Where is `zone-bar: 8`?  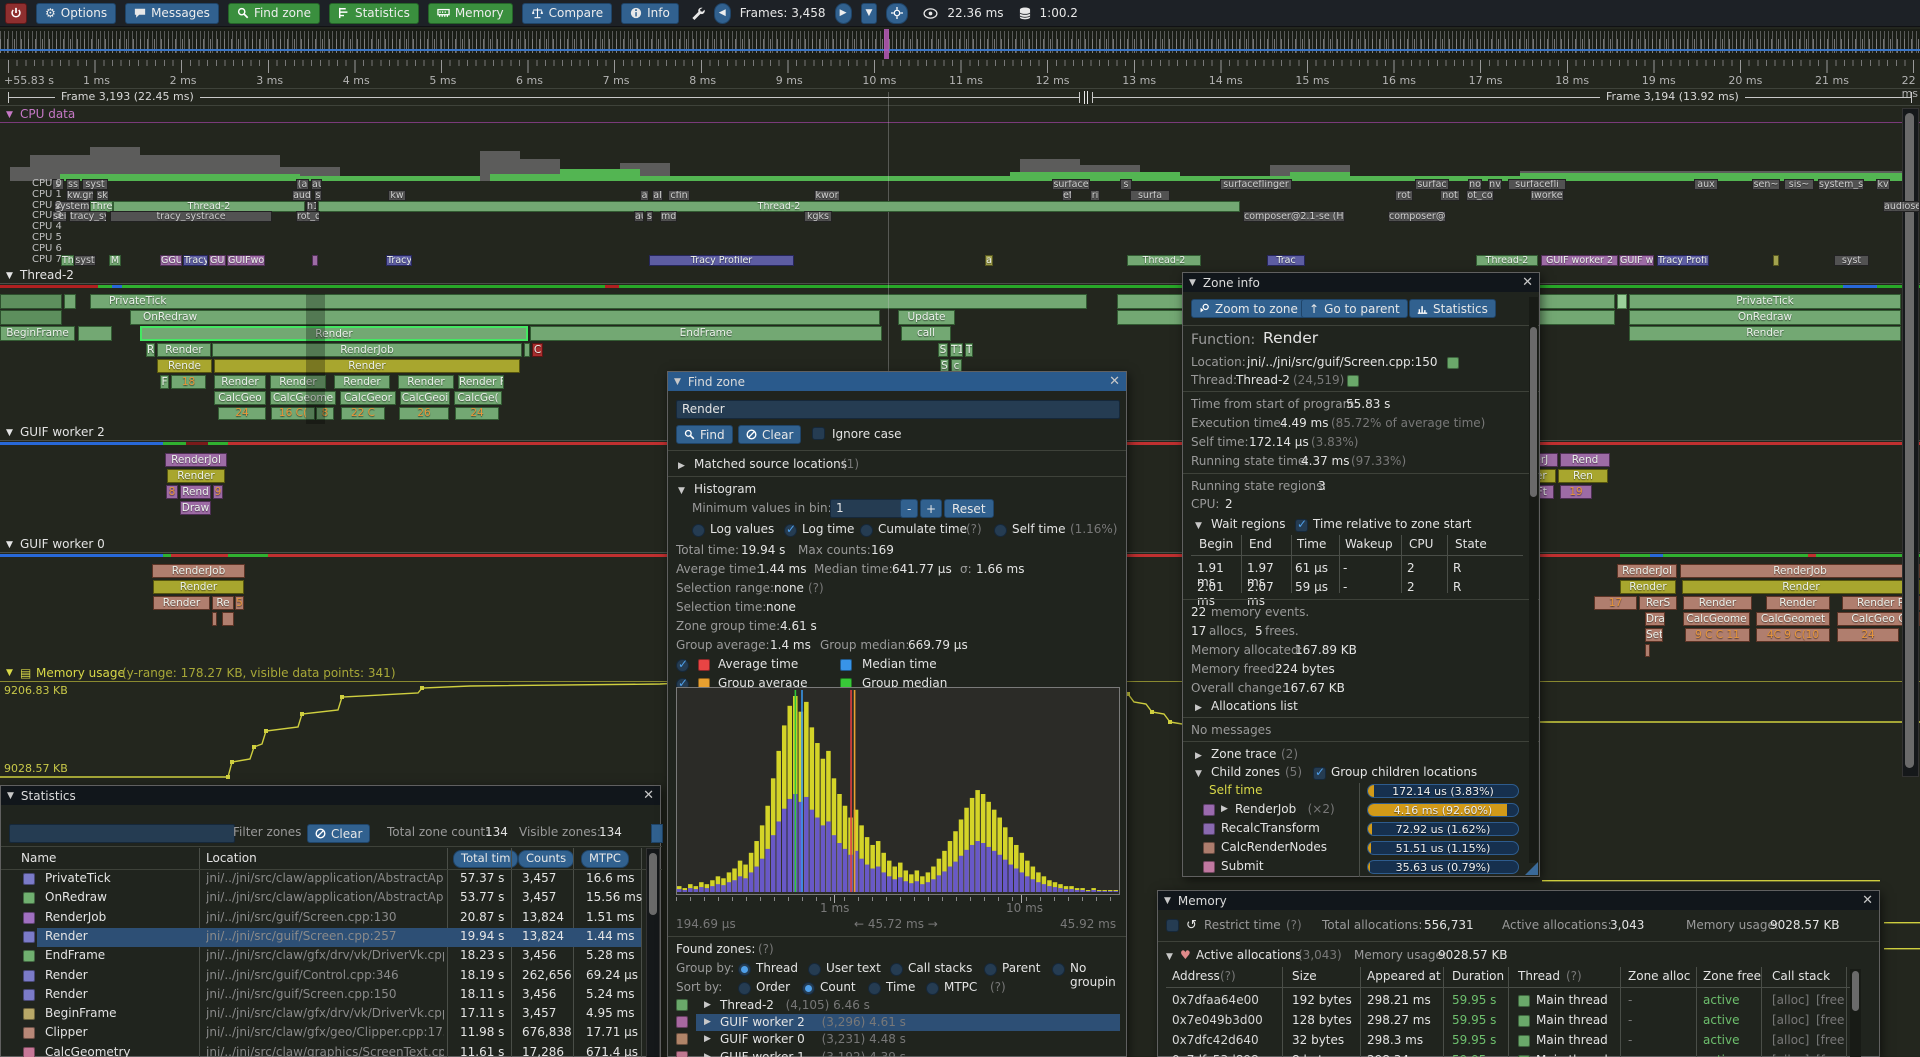 zone-bar: 8 is located at coordinates (172, 492).